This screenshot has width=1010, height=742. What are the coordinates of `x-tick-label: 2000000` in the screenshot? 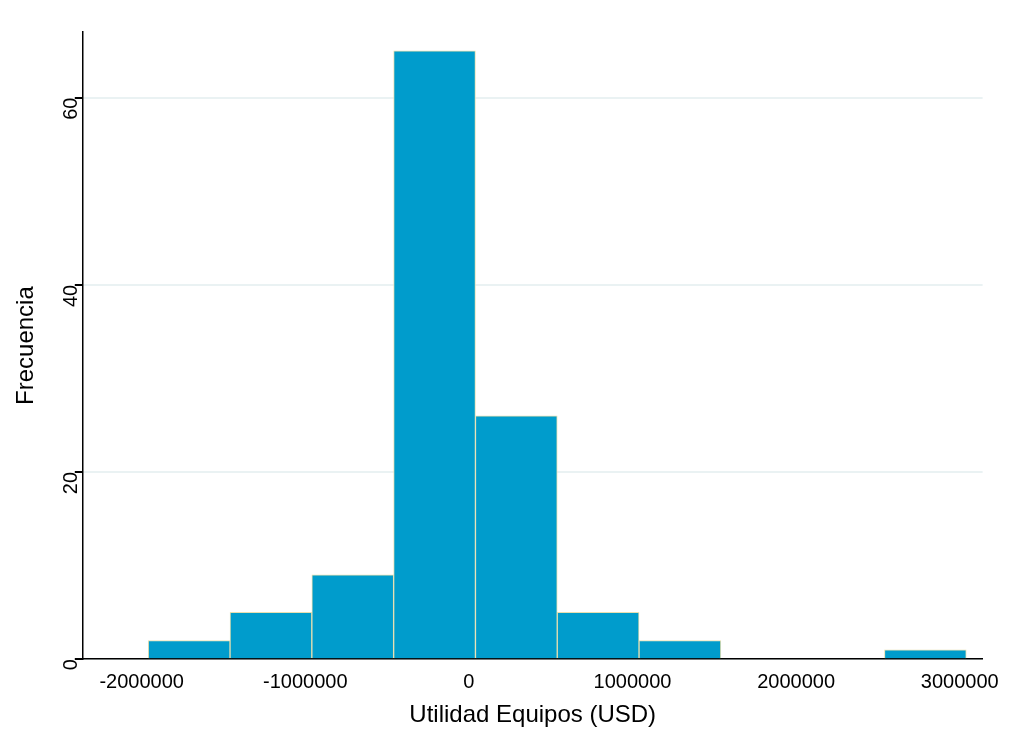 It's located at (796, 680).